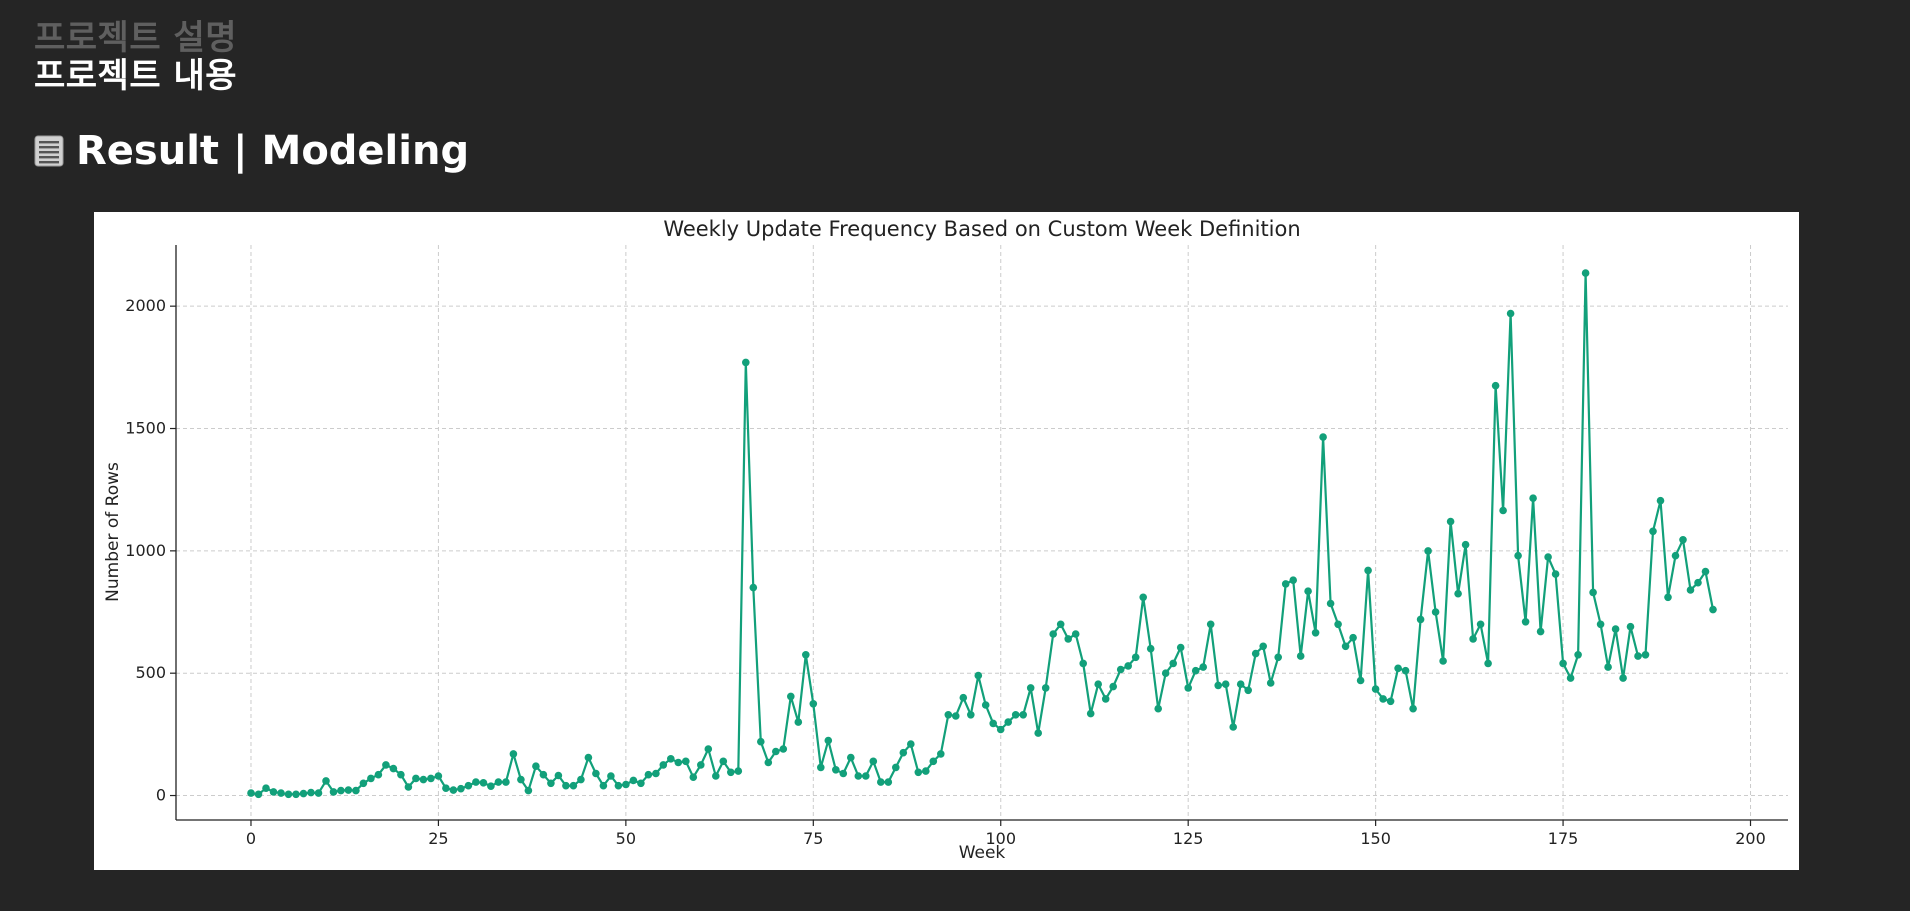 This screenshot has width=1910, height=911. I want to click on current-section-heading: 프로젝트 내용, so click(136, 76).